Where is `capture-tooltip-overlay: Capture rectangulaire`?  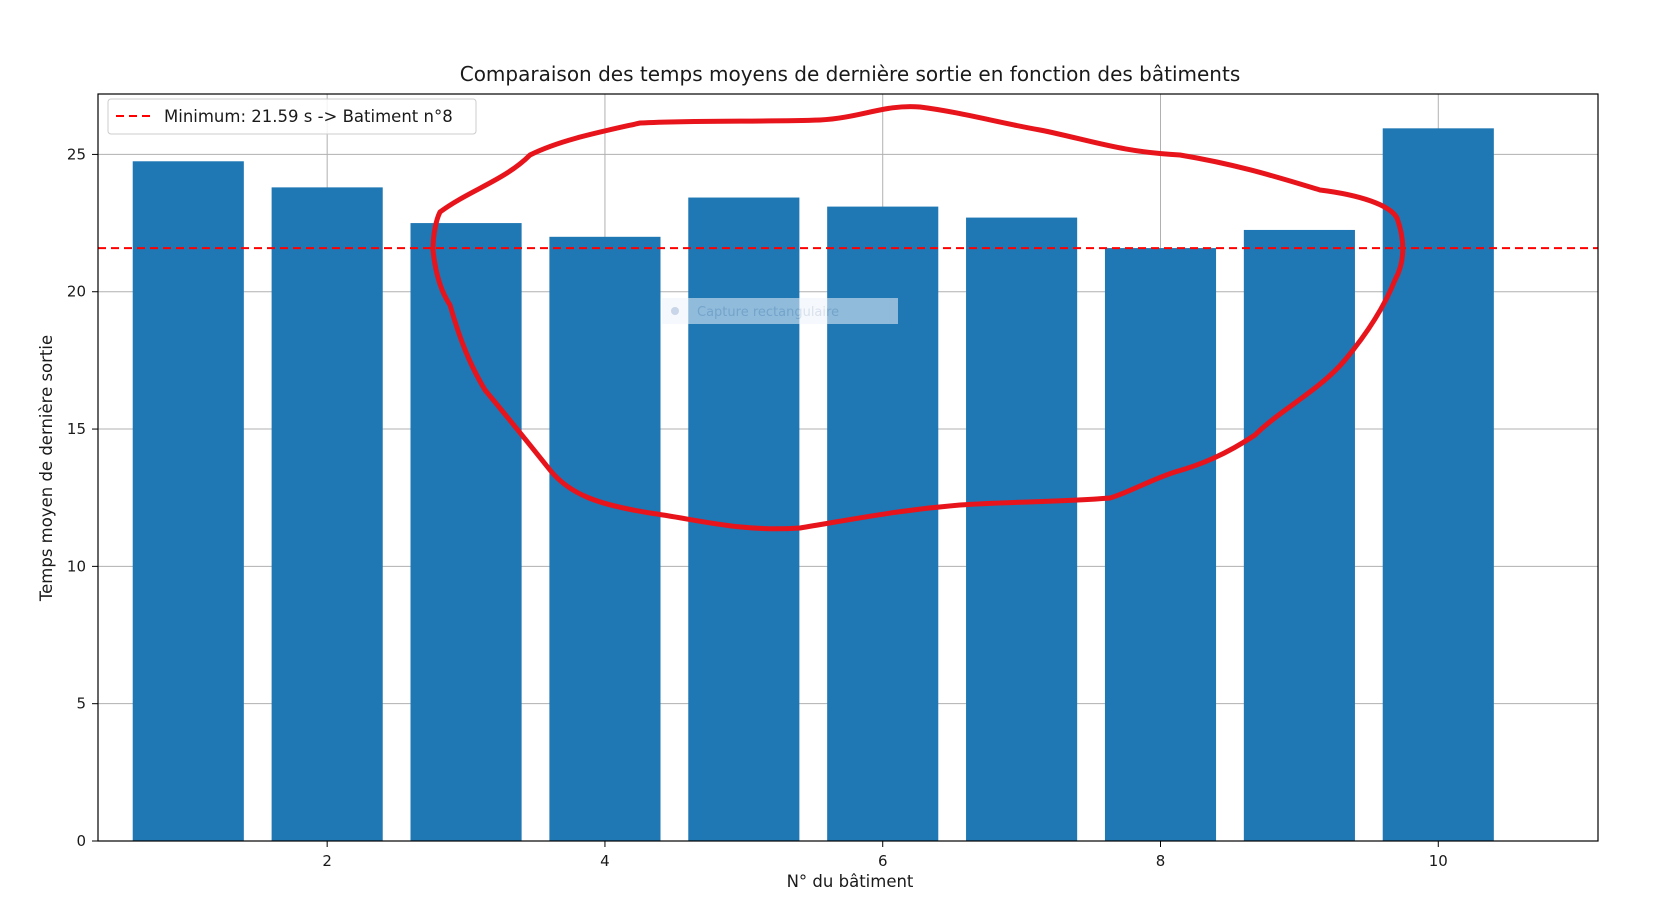
capture-tooltip-overlay: Capture rectangulaire is located at coordinates (780, 311).